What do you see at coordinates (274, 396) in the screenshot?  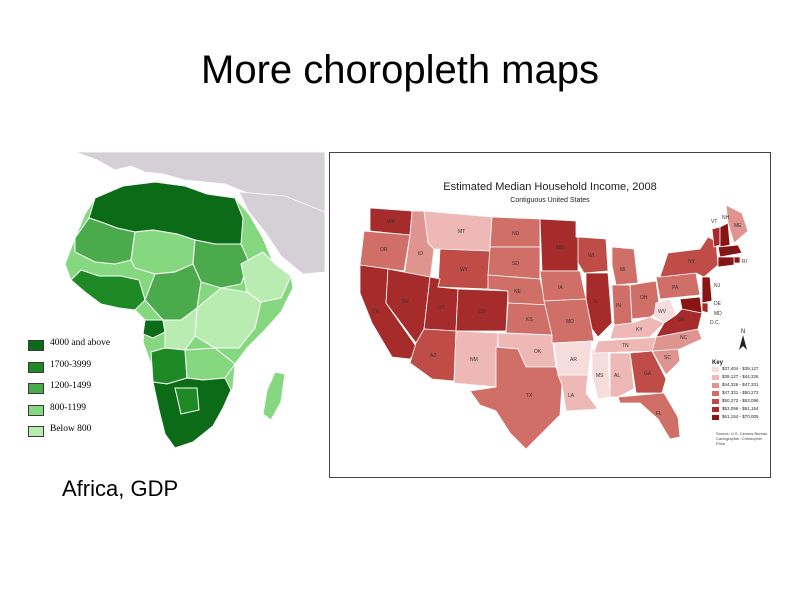 I see `madagascar-region` at bounding box center [274, 396].